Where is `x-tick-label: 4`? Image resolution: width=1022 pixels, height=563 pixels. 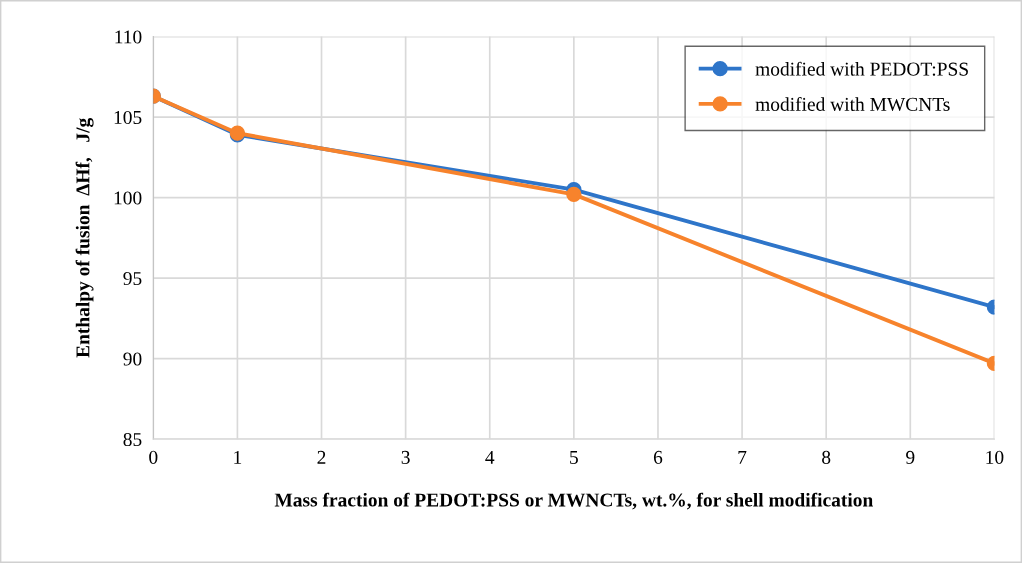
x-tick-label: 4 is located at coordinates (490, 457).